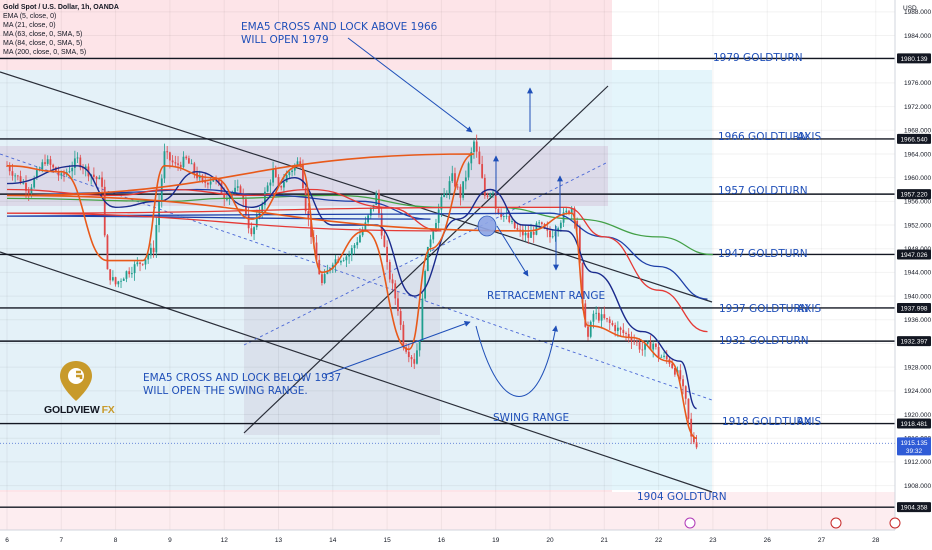 The width and height of the screenshot is (932, 550). Describe the element at coordinates (225, 540) in the screenshot. I see `x-tick-12: 12` at that location.